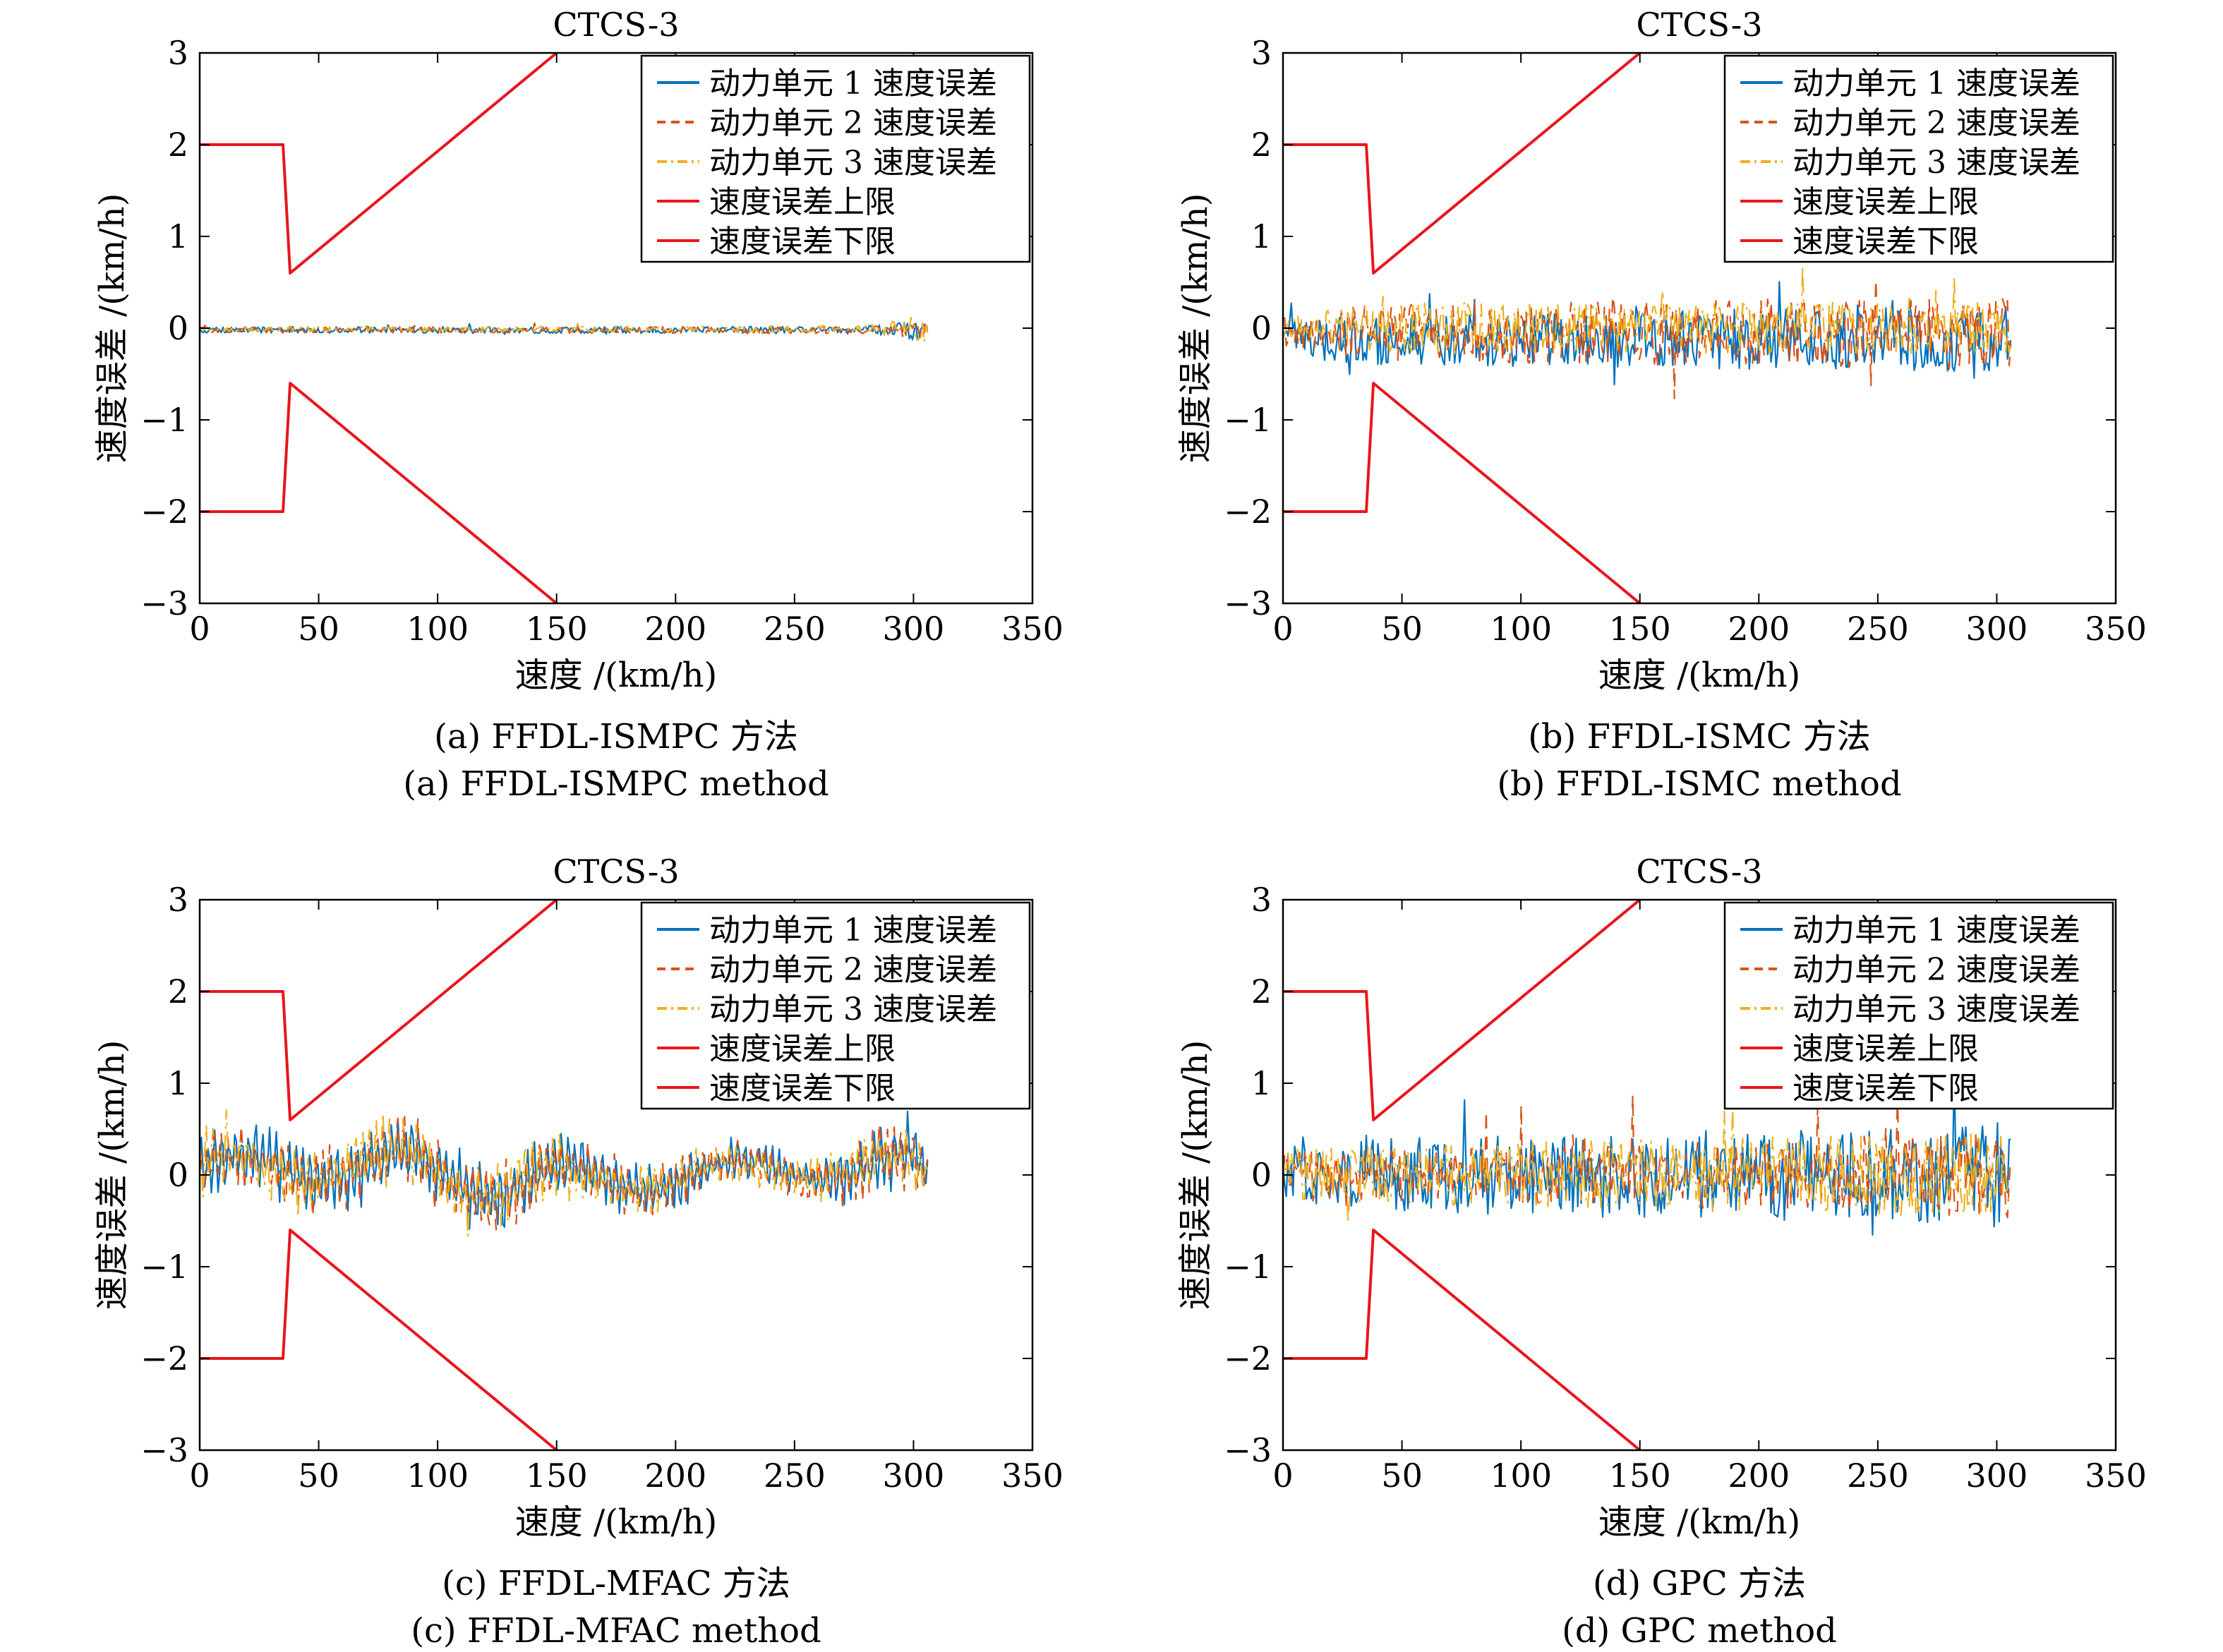  I want to click on caption-cn: (c) FFDL-MFAC 方法, so click(616, 1583).